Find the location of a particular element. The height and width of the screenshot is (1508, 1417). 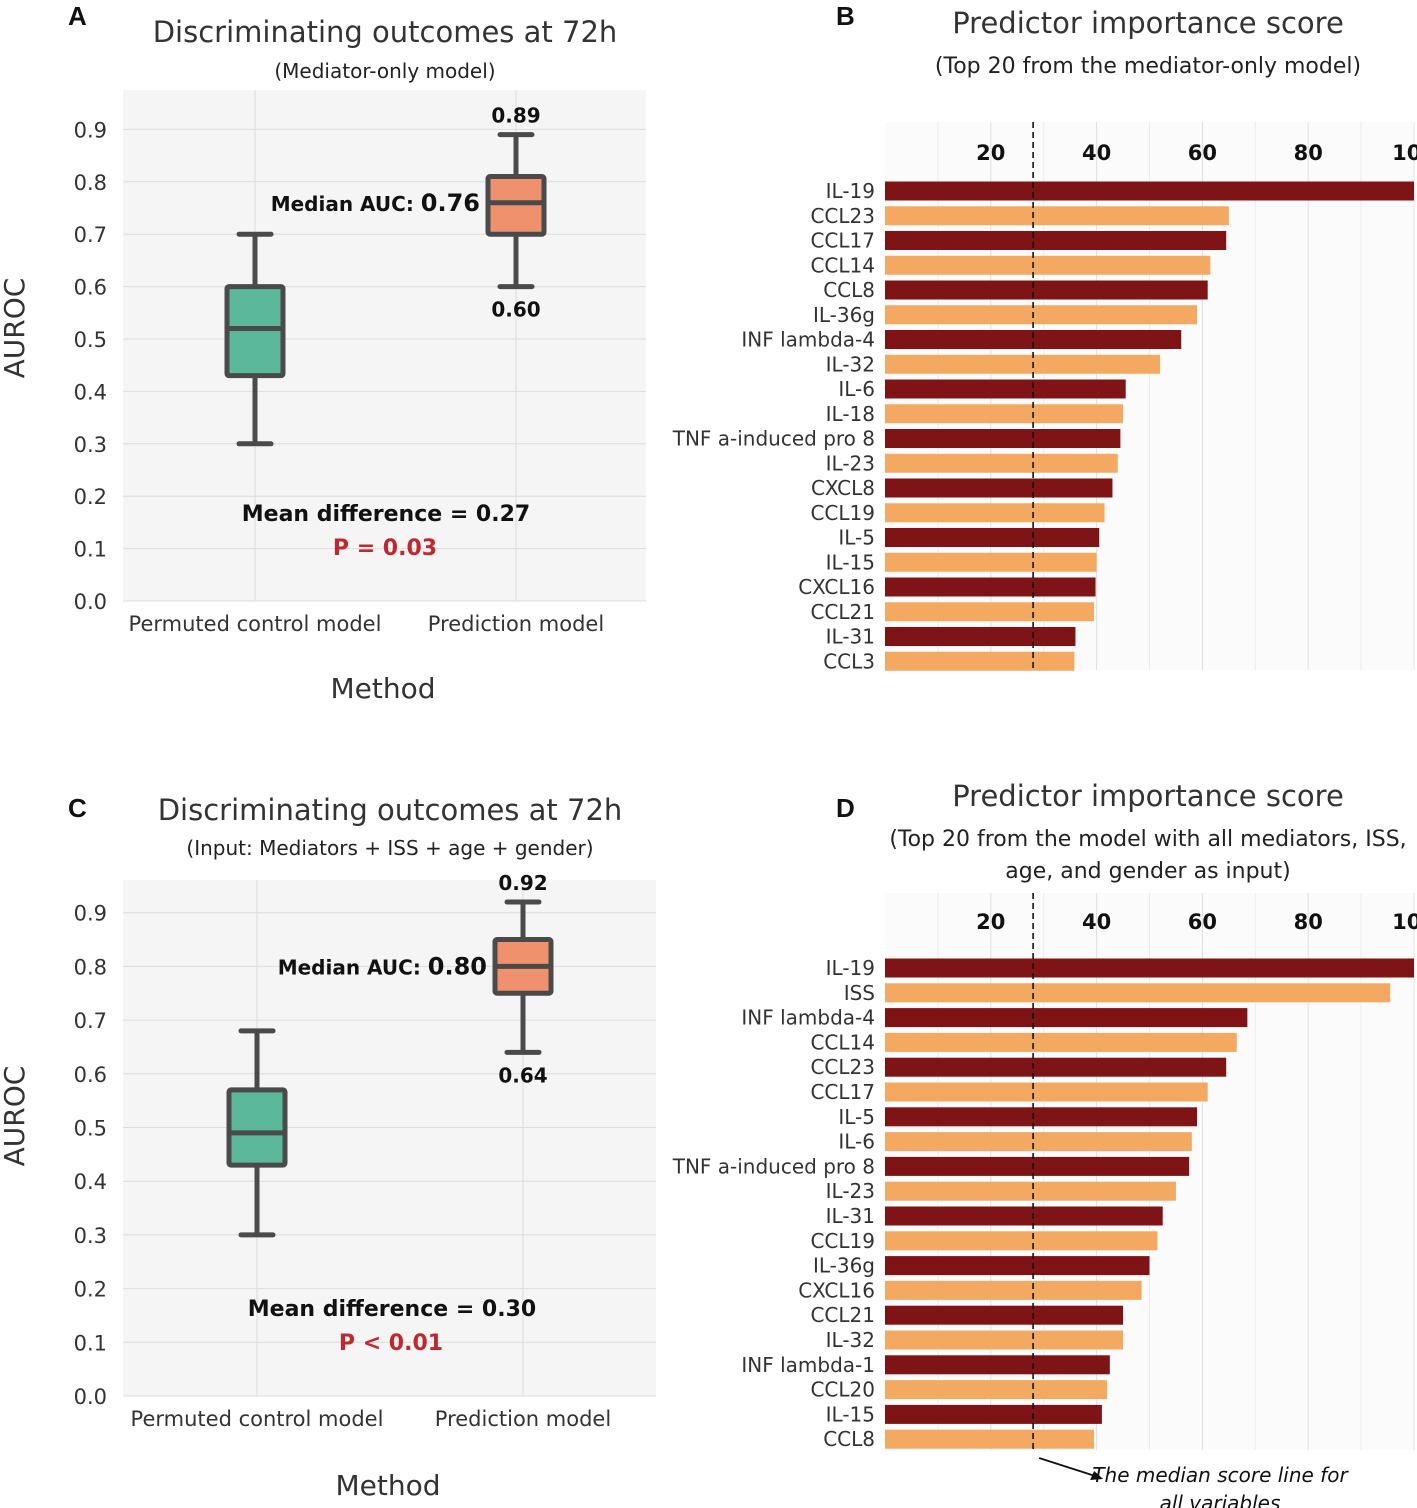

bar-category-label: IL-19 is located at coordinates (850, 968).